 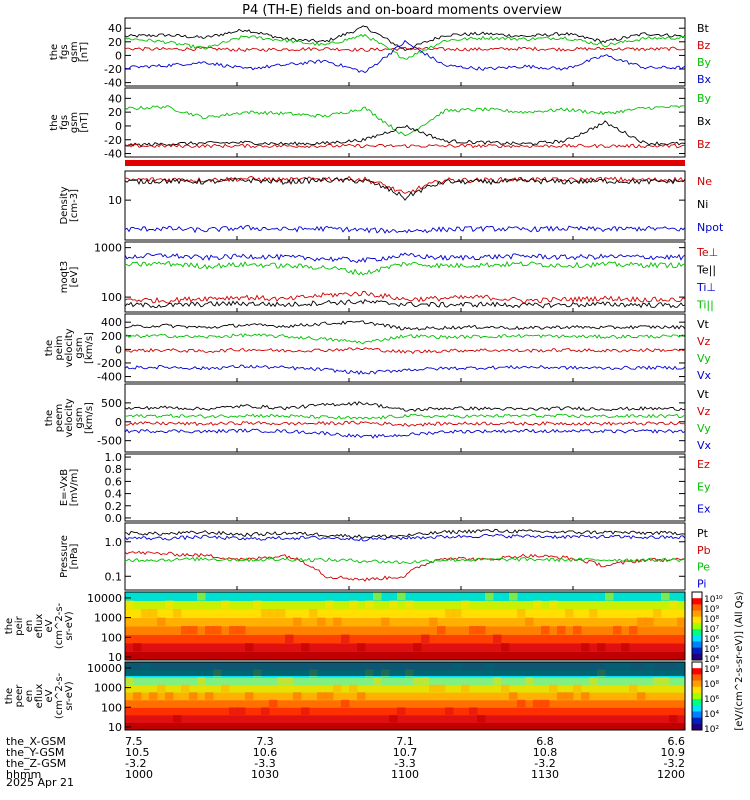 What do you see at coordinates (378, 418) in the screenshot?
I see `panel-6: 500 0 -500 the peem velocity gsm [km/s] Vt Vz Vy Vx` at bounding box center [378, 418].